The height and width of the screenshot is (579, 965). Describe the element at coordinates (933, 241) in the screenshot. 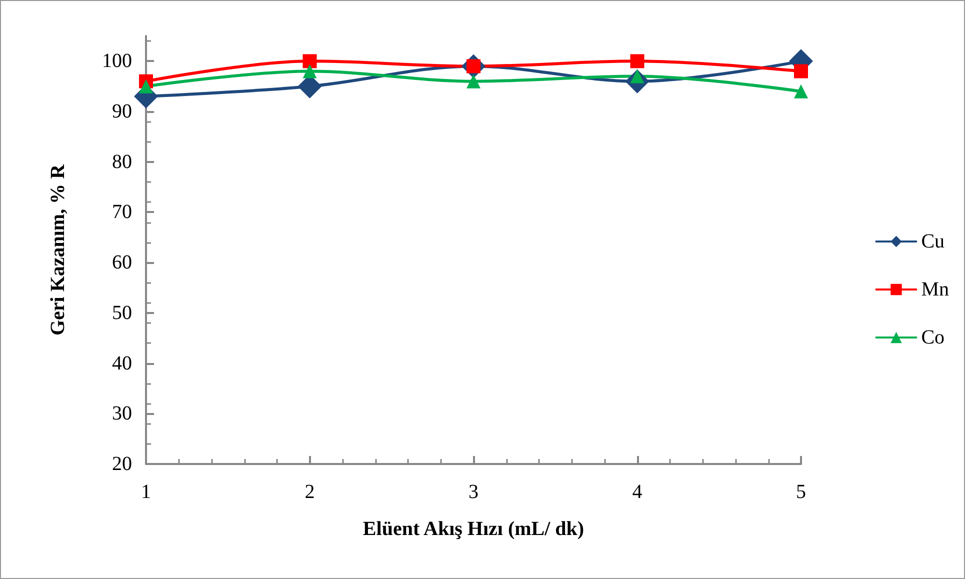

I see `legend-label: Cu` at that location.